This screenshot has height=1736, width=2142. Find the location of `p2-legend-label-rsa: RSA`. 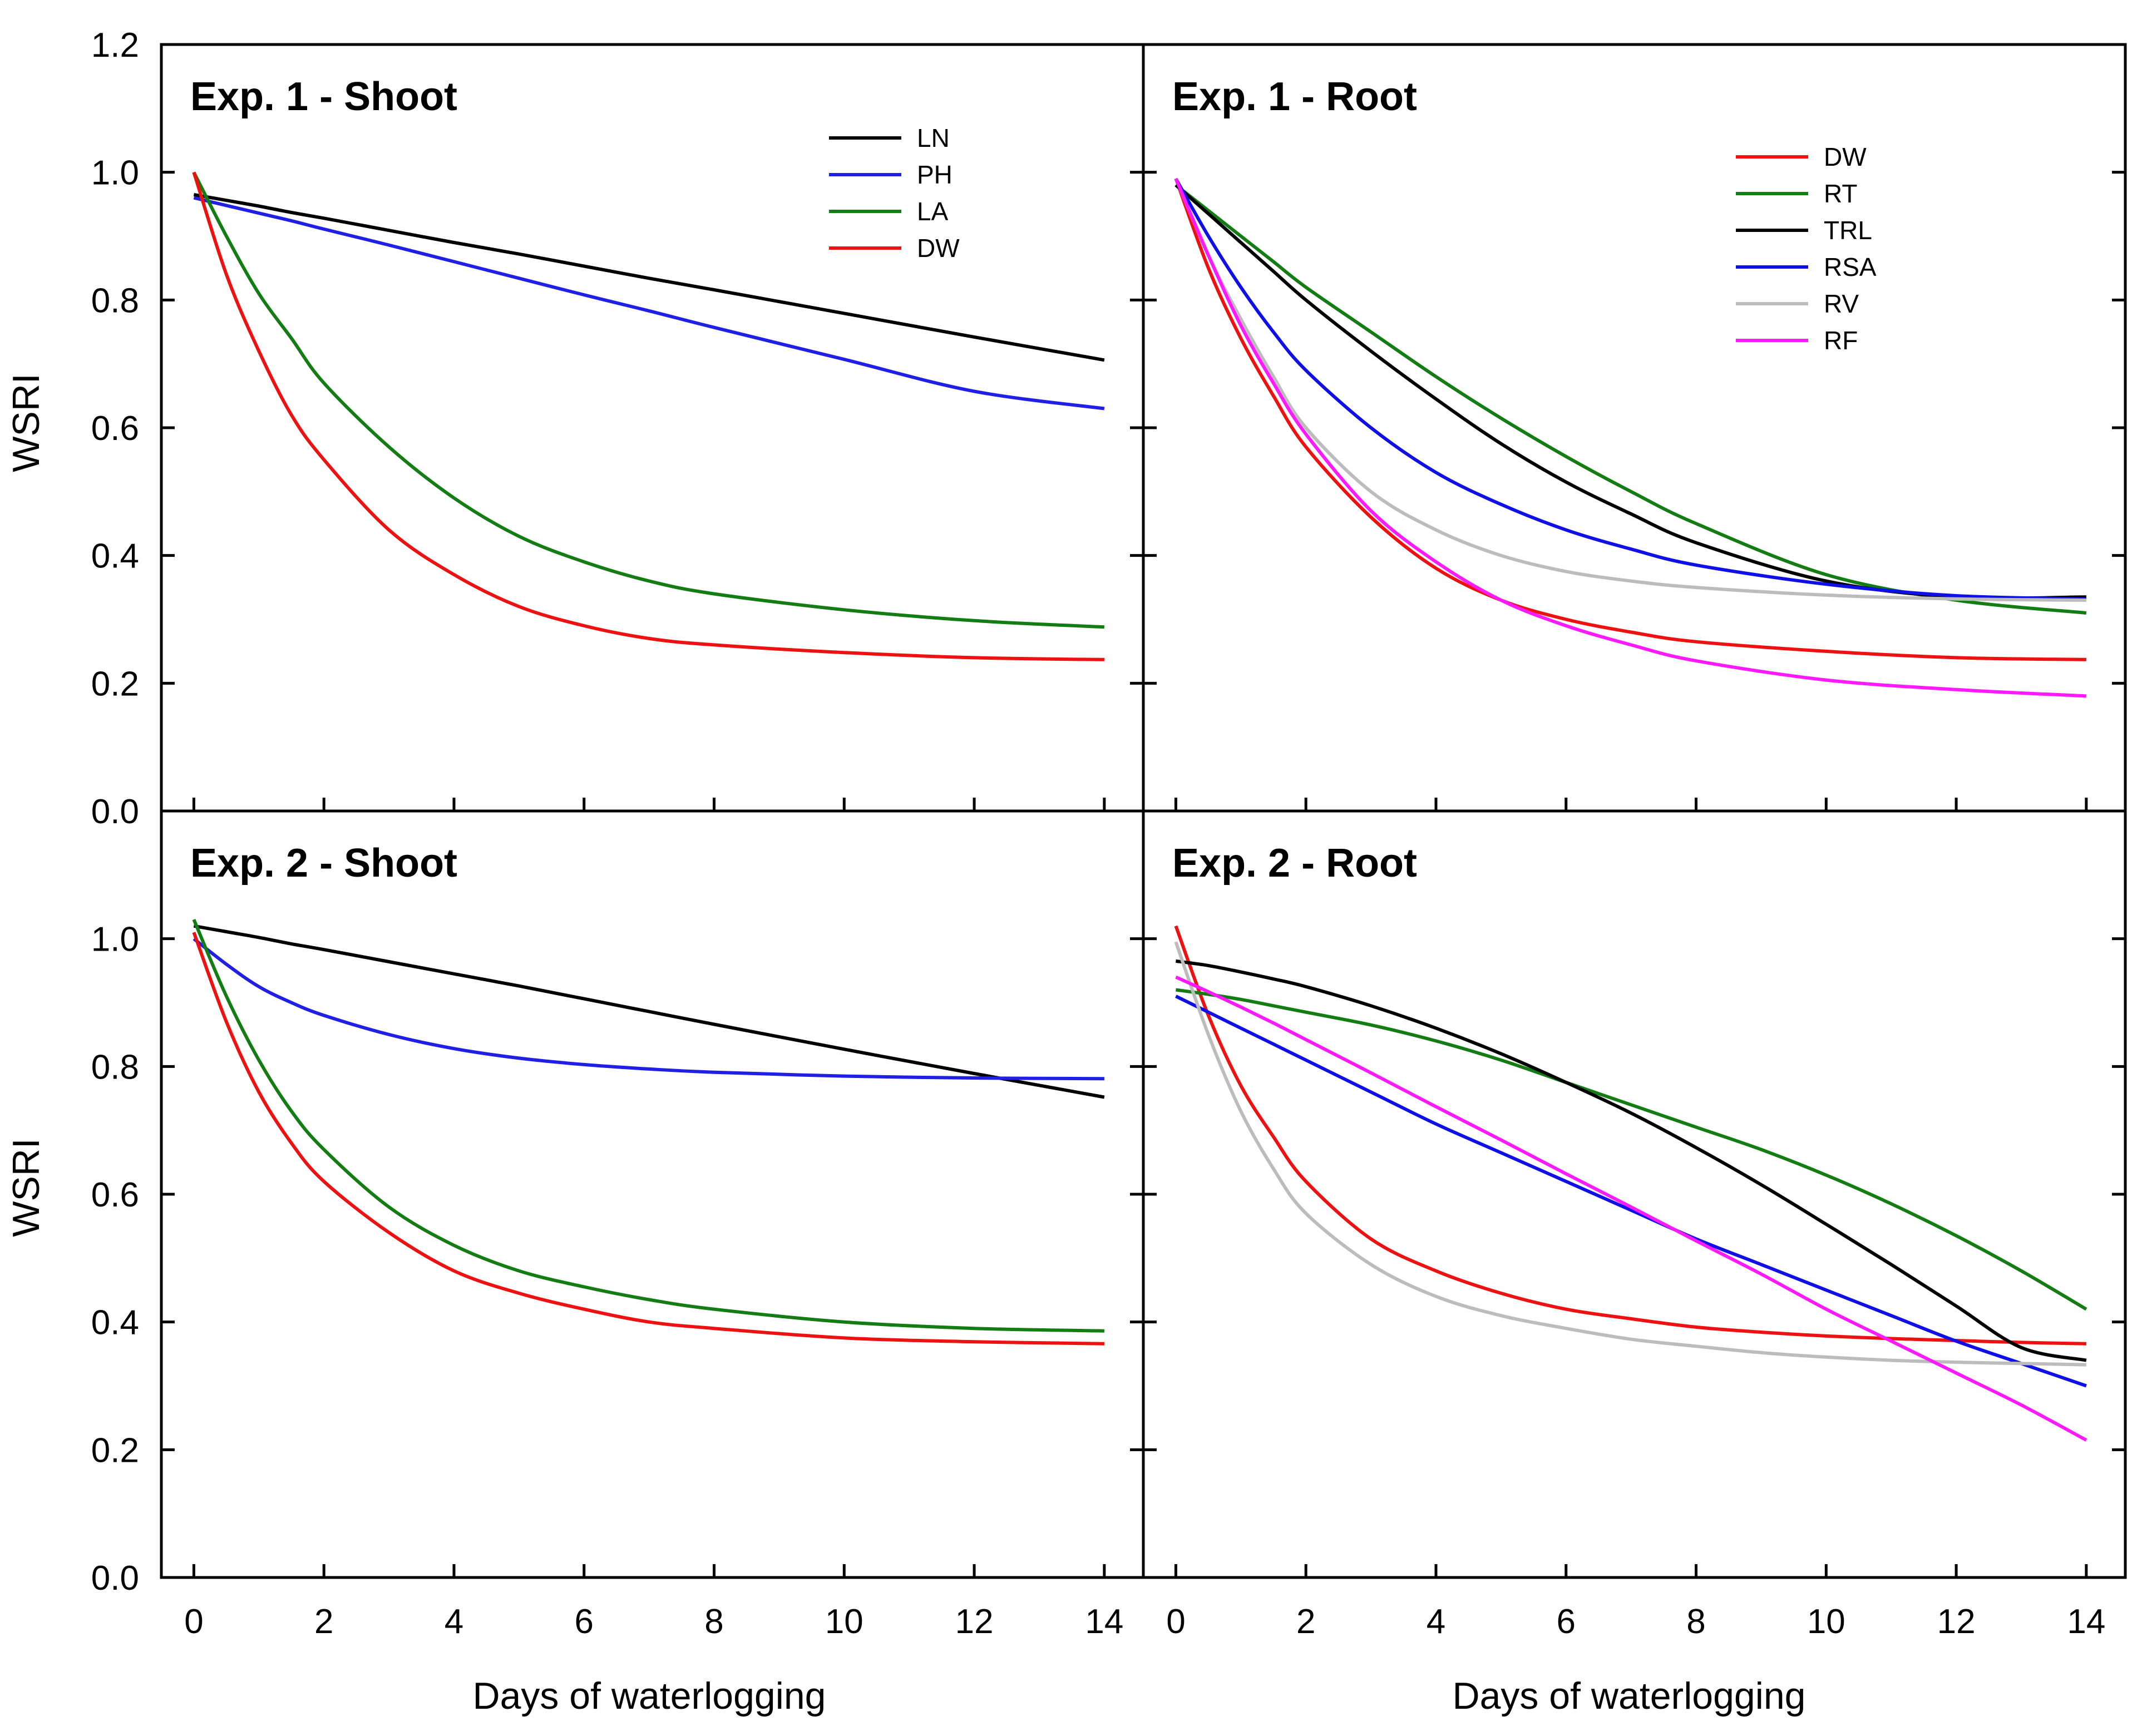

p2-legend-label-rsa: RSA is located at coordinates (1851, 267).